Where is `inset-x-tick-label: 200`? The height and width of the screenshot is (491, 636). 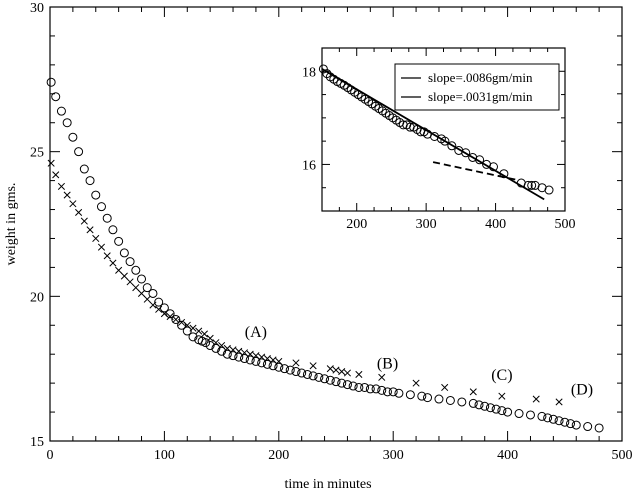 inset-x-tick-label: 200 is located at coordinates (356, 224).